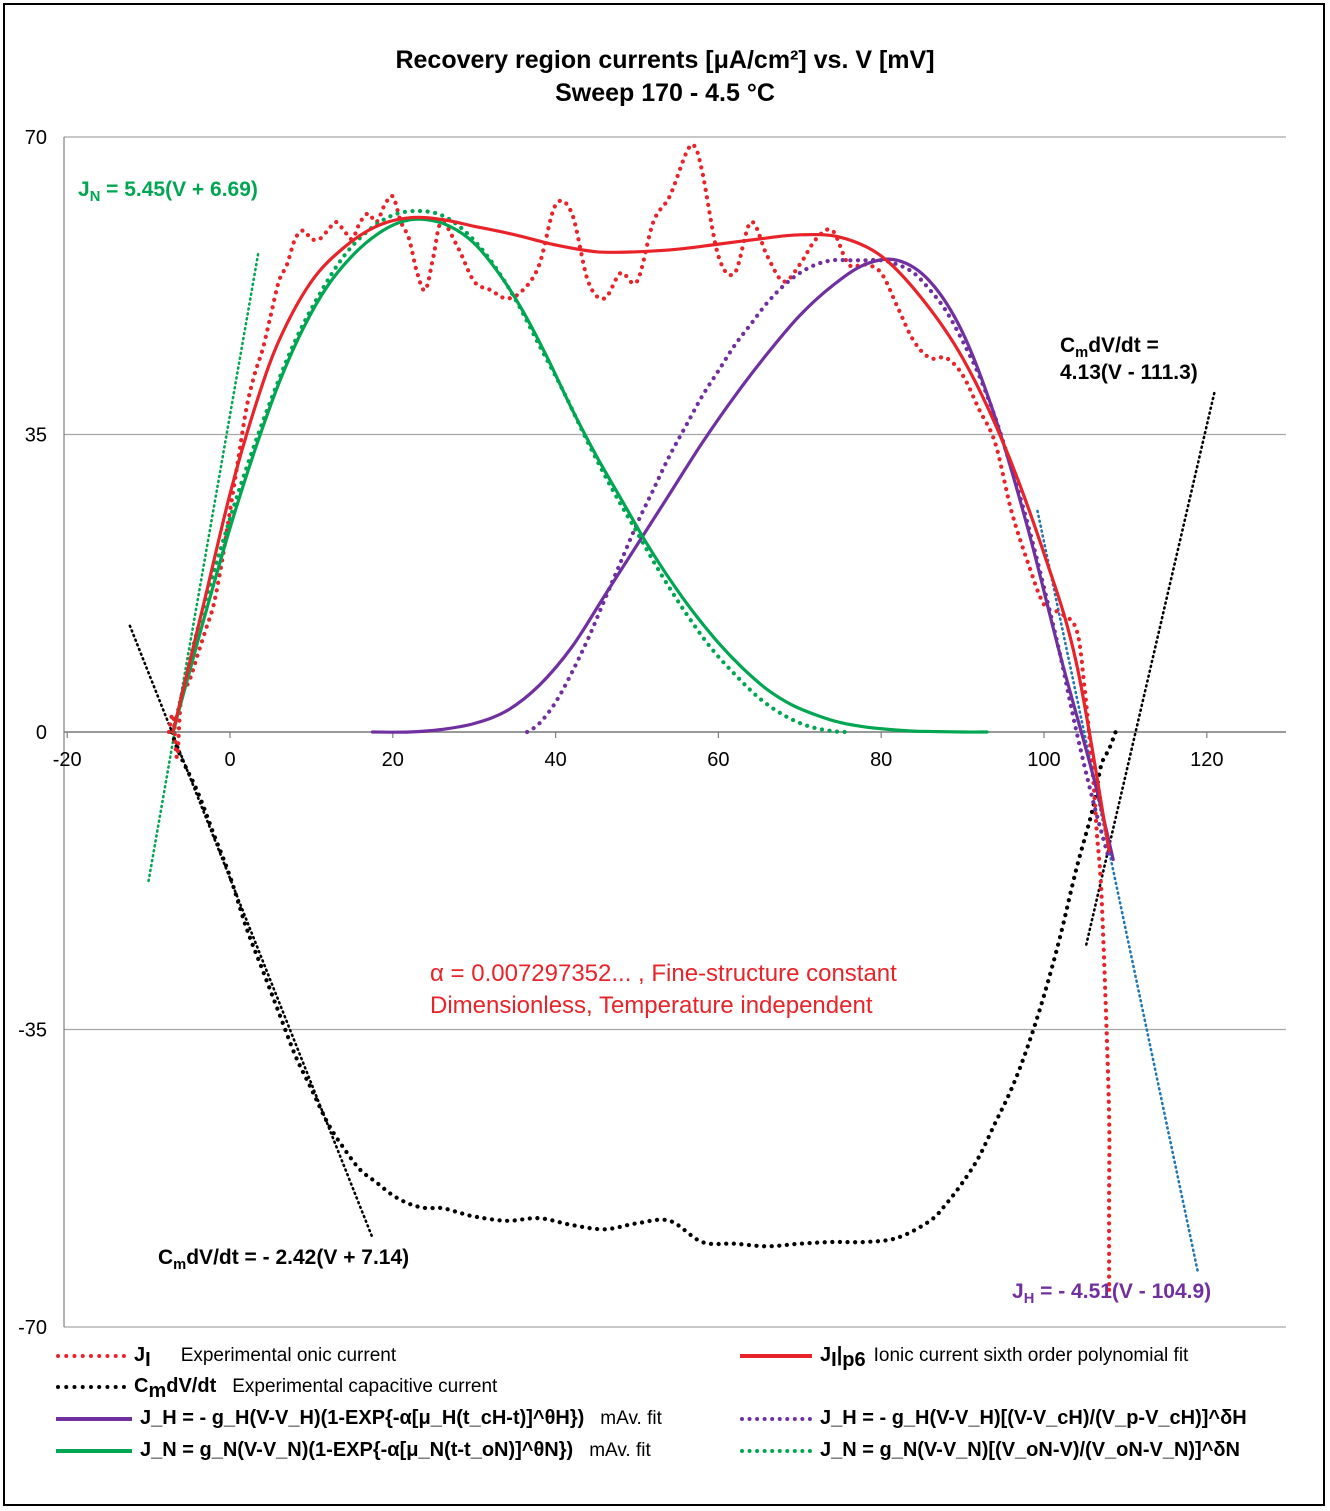  What do you see at coordinates (32, 1328) in the screenshot?
I see `y-tick-label--70: -70` at bounding box center [32, 1328].